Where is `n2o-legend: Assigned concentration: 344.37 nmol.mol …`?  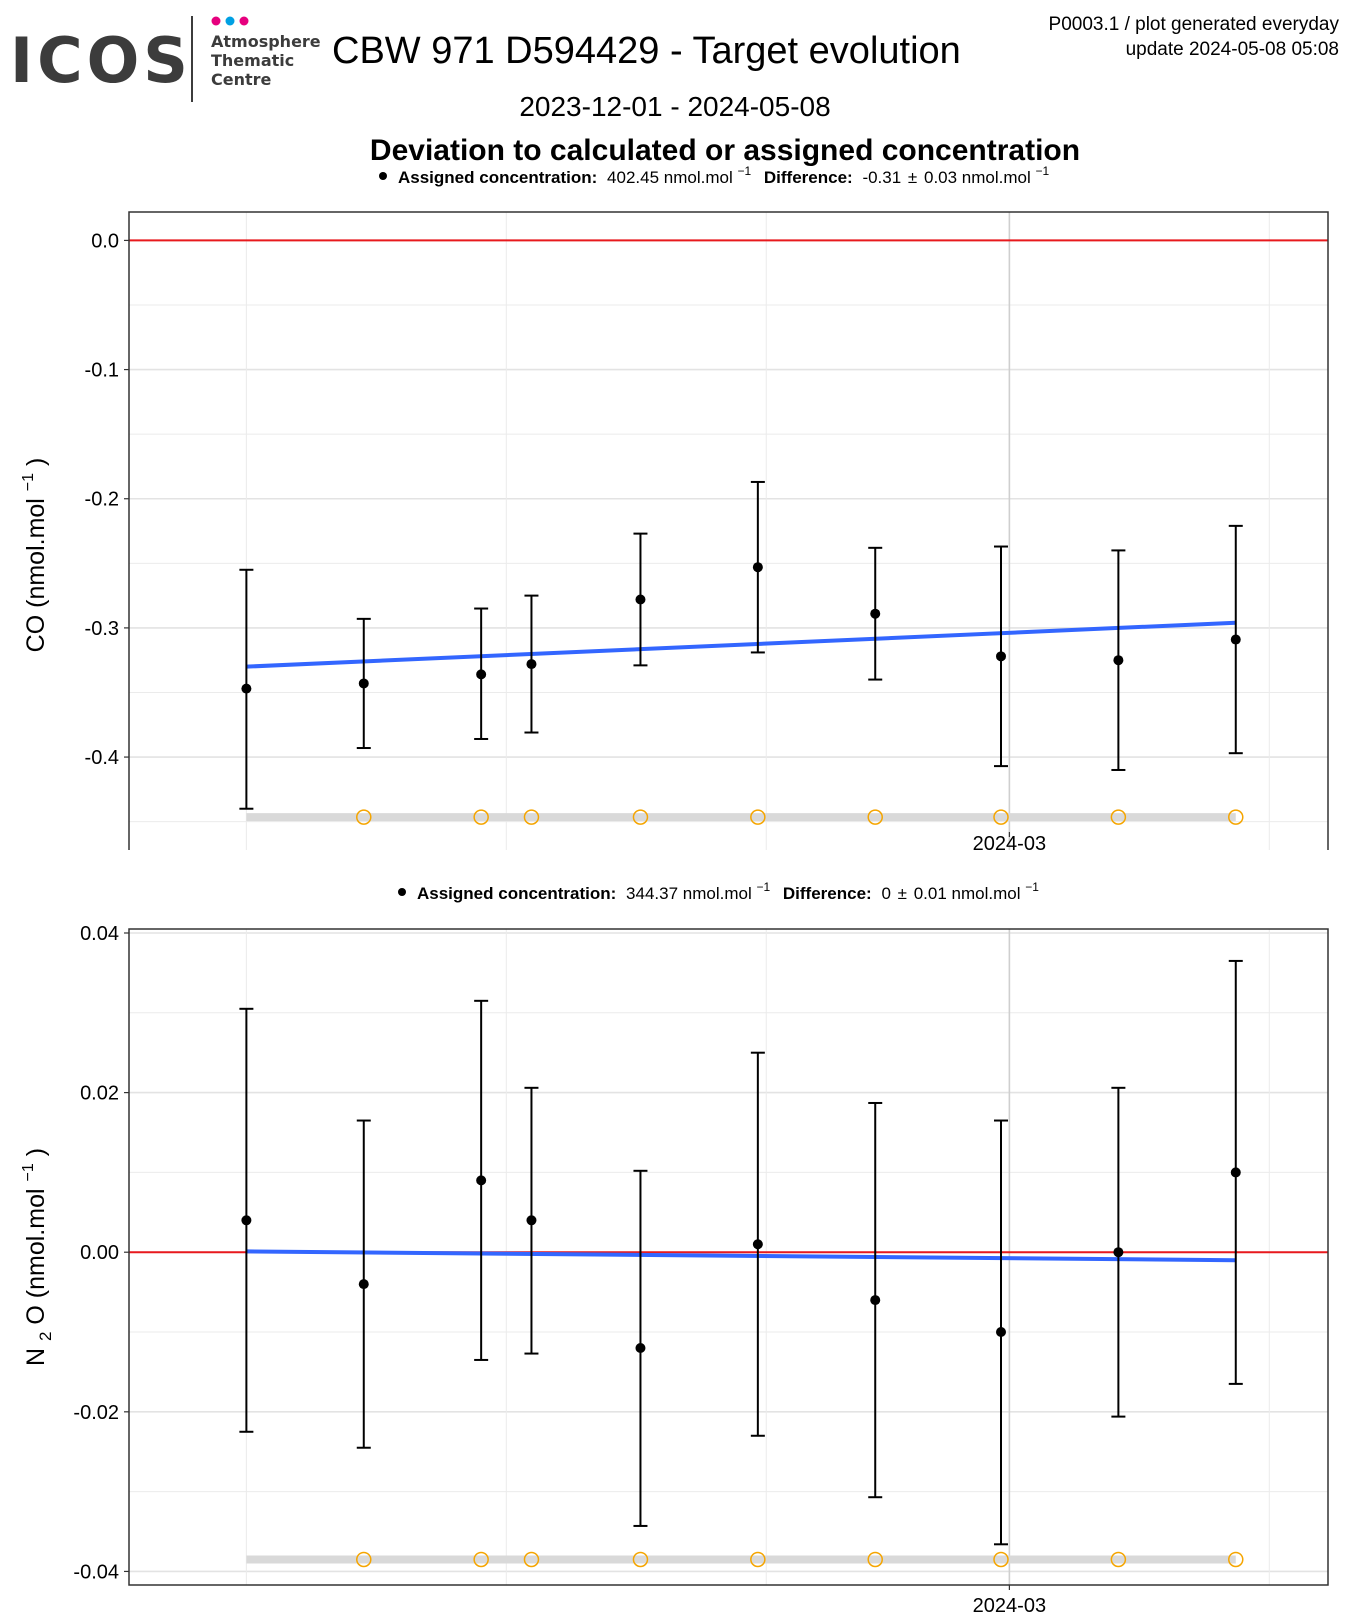 n2o-legend: Assigned concentration: 344.37 nmol.mol … is located at coordinates (728, 889).